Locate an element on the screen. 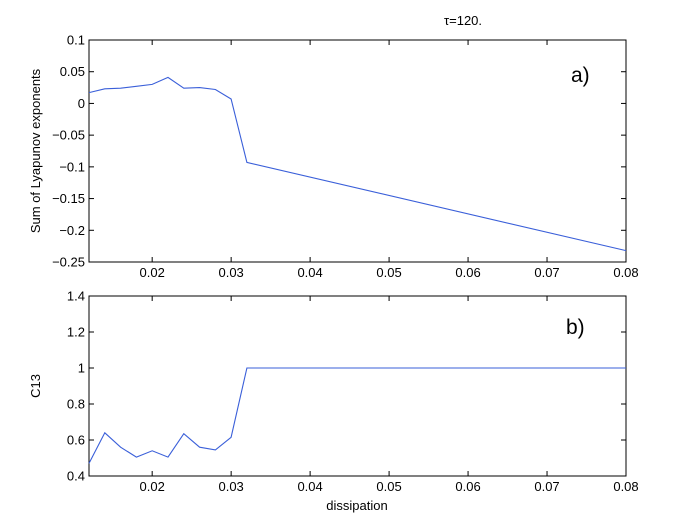 The height and width of the screenshot is (521, 692). y-tick-label: 0.4 is located at coordinates (76, 476).